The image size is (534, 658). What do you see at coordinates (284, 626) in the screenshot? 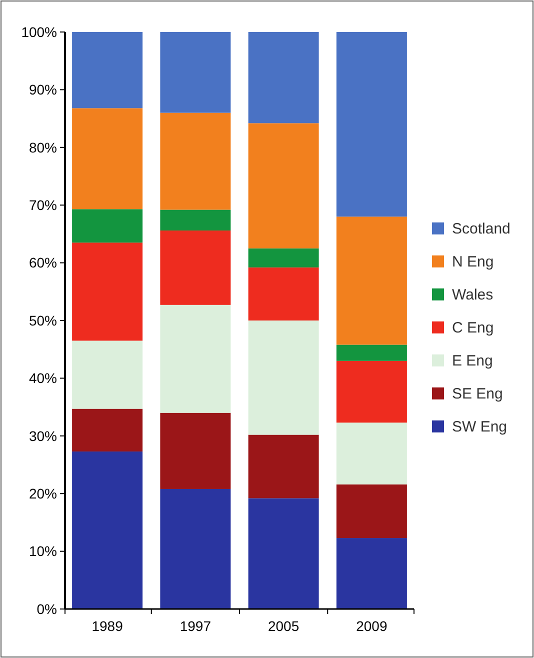
I see `x-tick-label: 2005` at bounding box center [284, 626].